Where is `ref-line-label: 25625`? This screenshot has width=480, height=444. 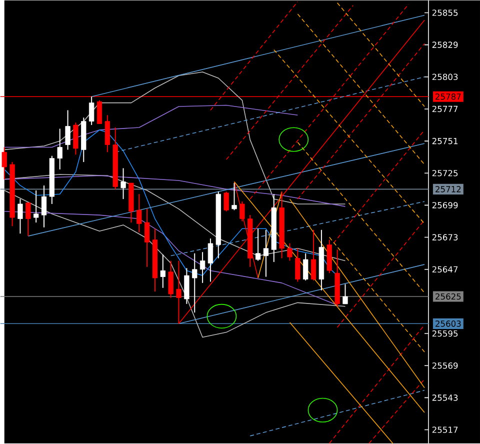 ref-line-label: 25625 is located at coordinates (448, 296).